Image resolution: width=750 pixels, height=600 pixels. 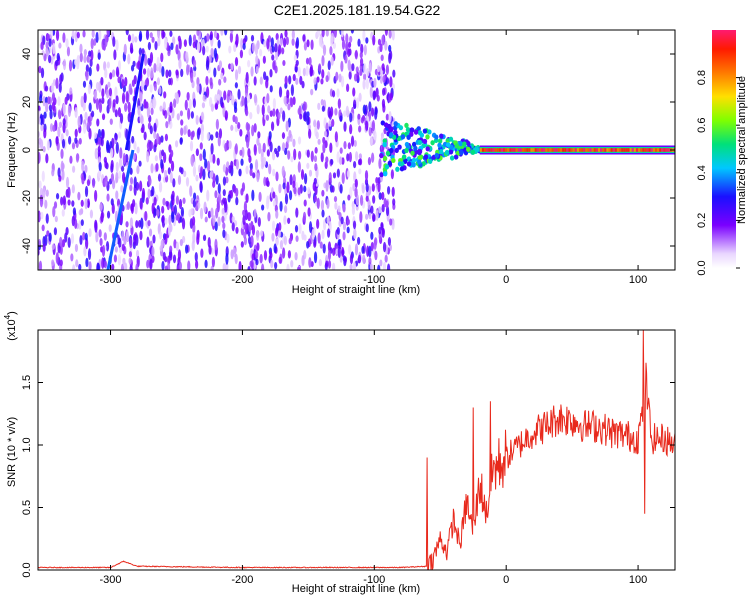 What do you see at coordinates (702, 172) in the screenshot?
I see `colorbar-tick-label: 0.4` at bounding box center [702, 172].